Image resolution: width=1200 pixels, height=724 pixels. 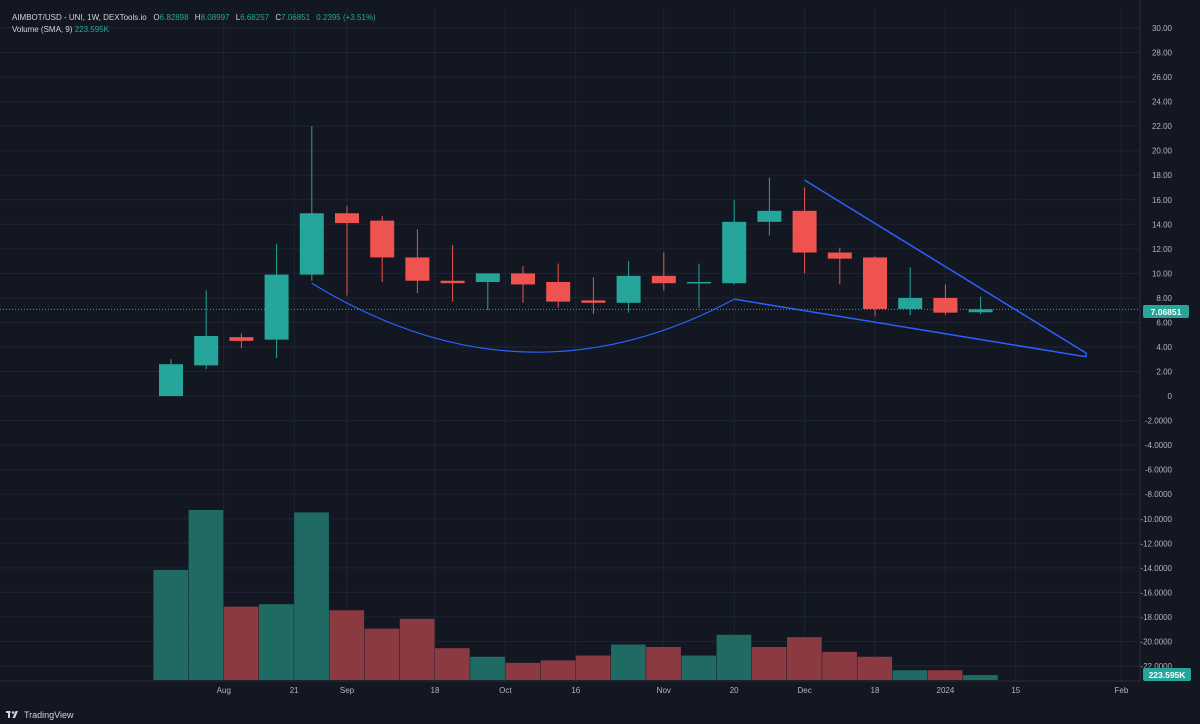 What do you see at coordinates (1162, 249) in the screenshot?
I see `y-tick-label: 12.00` at bounding box center [1162, 249].